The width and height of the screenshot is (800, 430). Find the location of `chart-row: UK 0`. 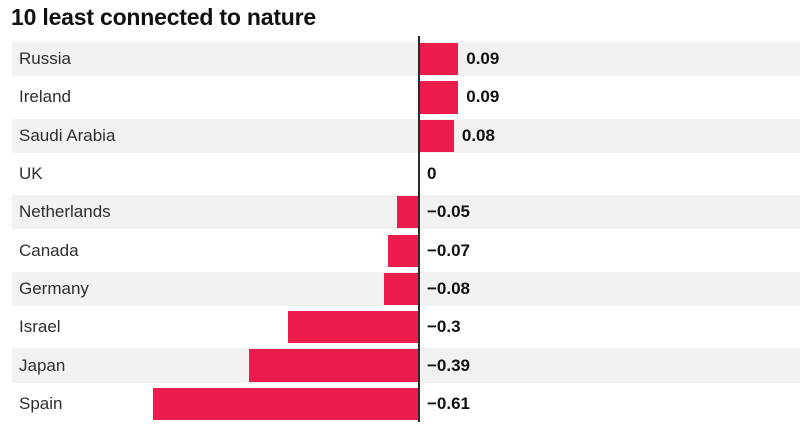

chart-row: UK 0 is located at coordinates (400, 174).